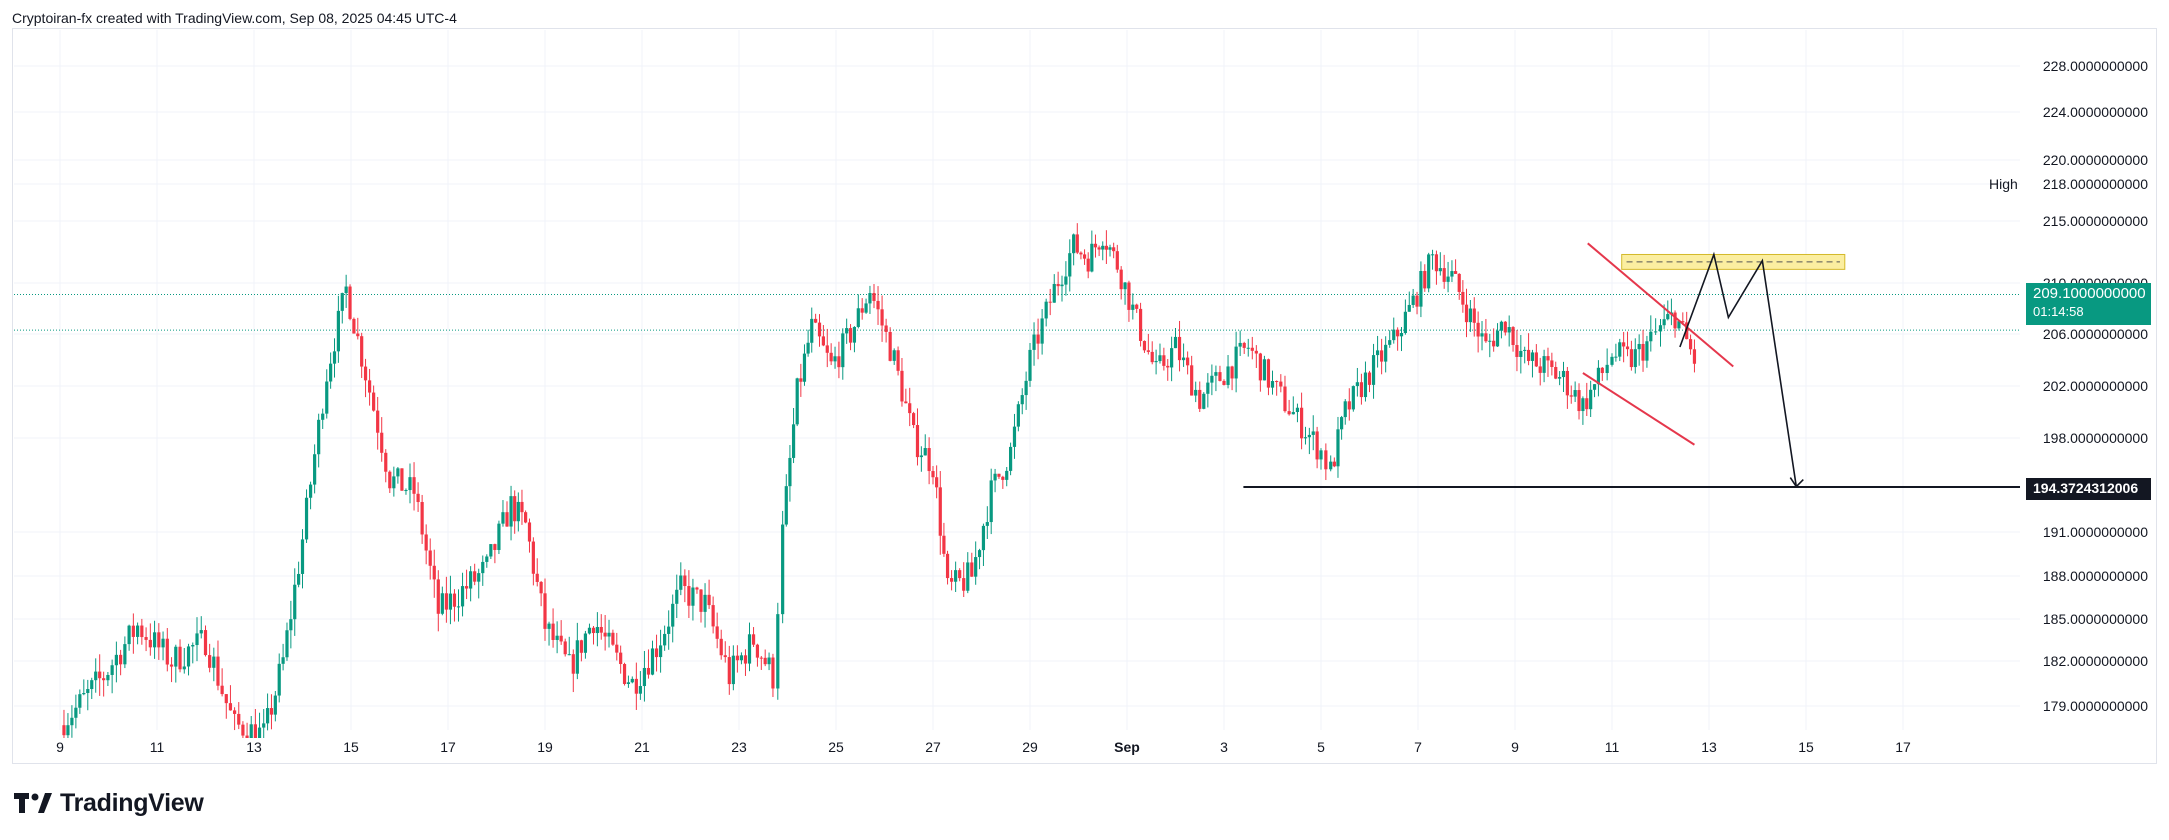  Describe the element at coordinates (351, 747) in the screenshot. I see `x-tick-label: 15` at that location.